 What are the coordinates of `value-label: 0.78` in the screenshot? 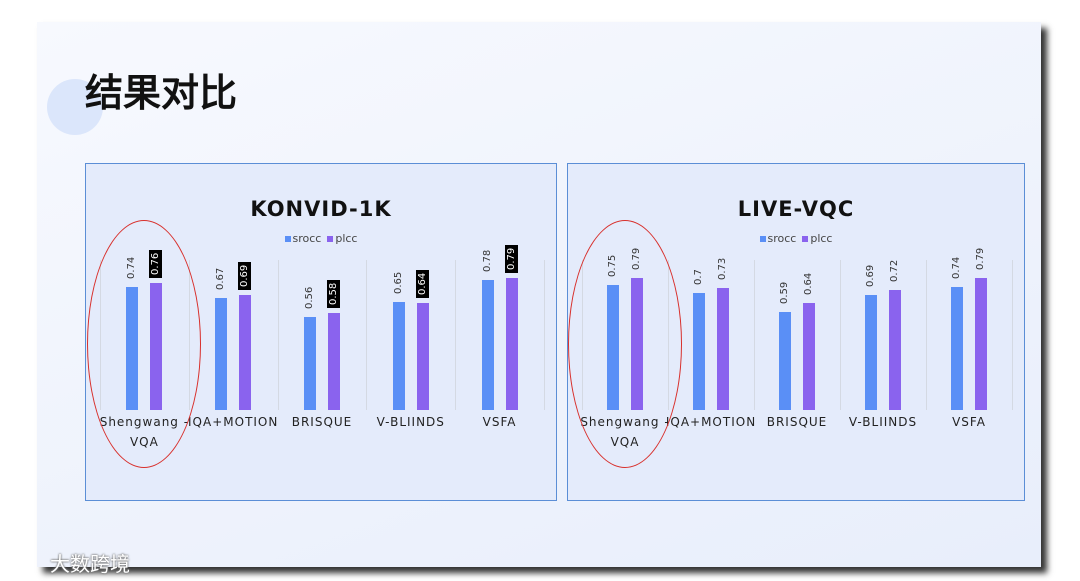 It's located at (487, 260).